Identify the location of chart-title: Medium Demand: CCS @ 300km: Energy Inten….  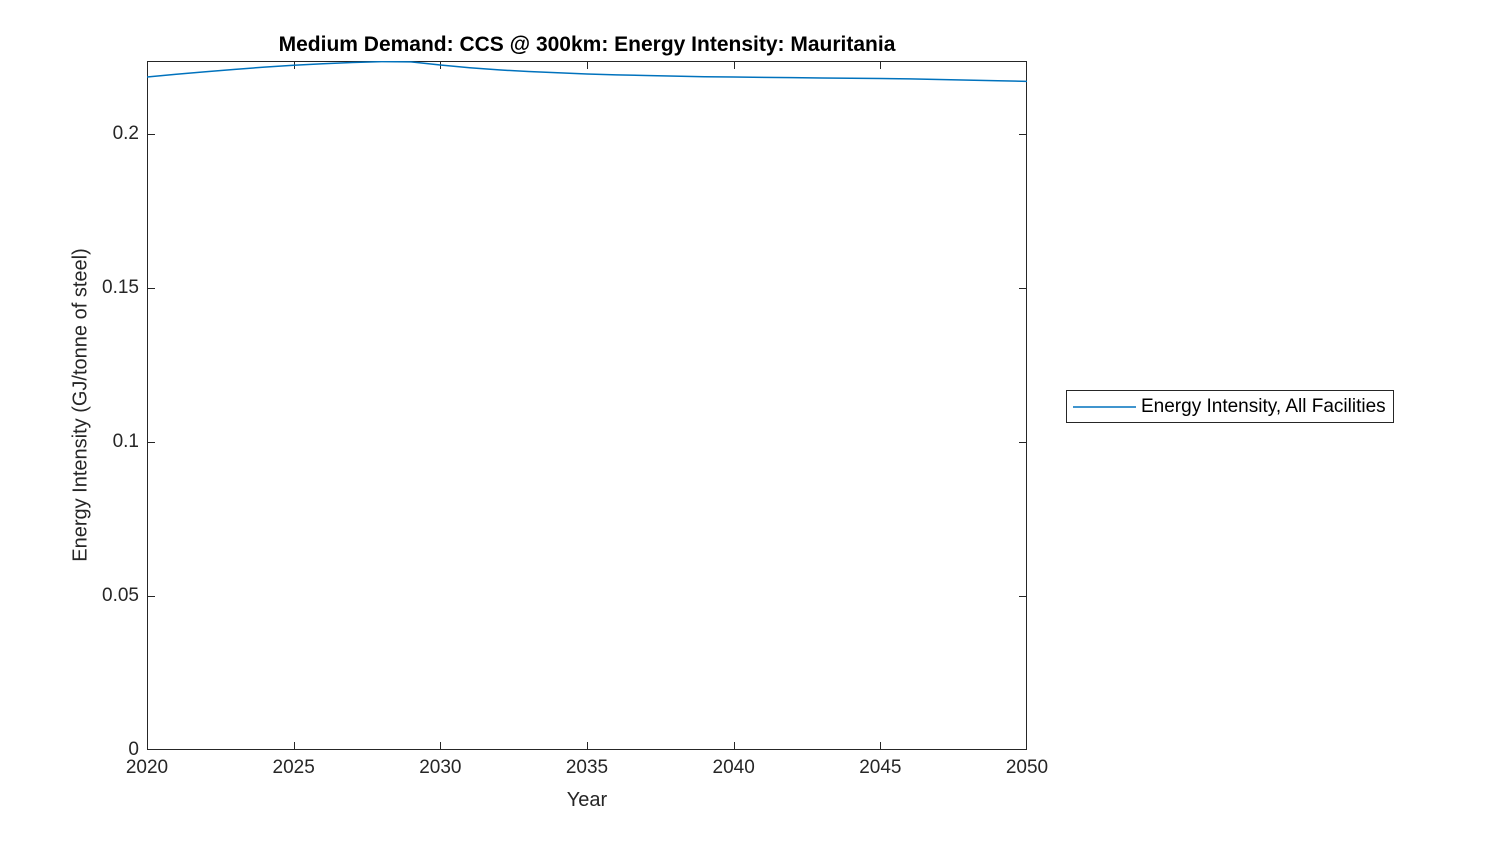
(587, 44).